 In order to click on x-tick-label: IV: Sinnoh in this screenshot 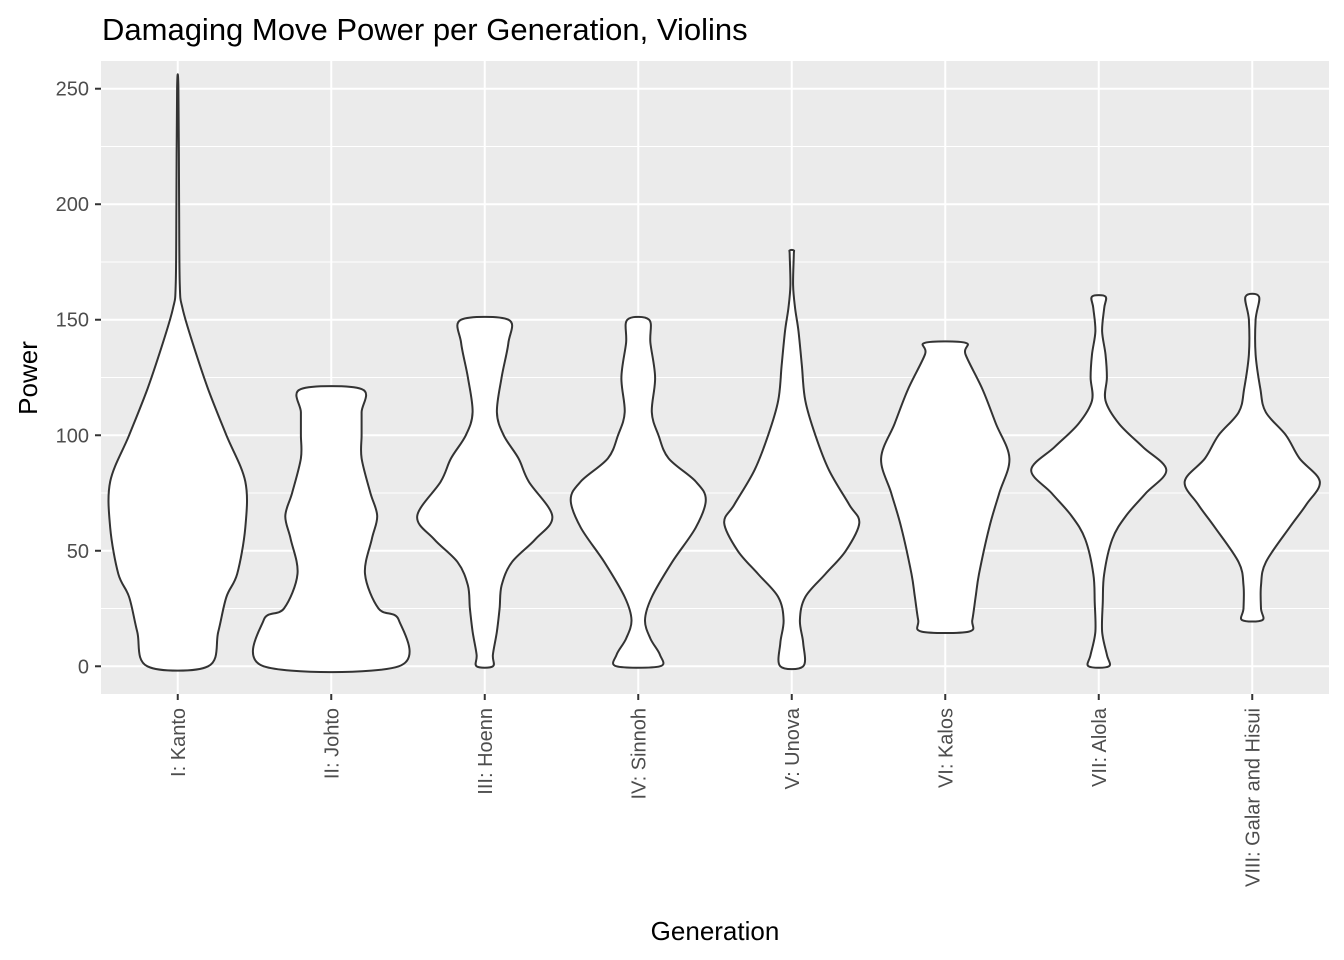, I will do `click(639, 754)`.